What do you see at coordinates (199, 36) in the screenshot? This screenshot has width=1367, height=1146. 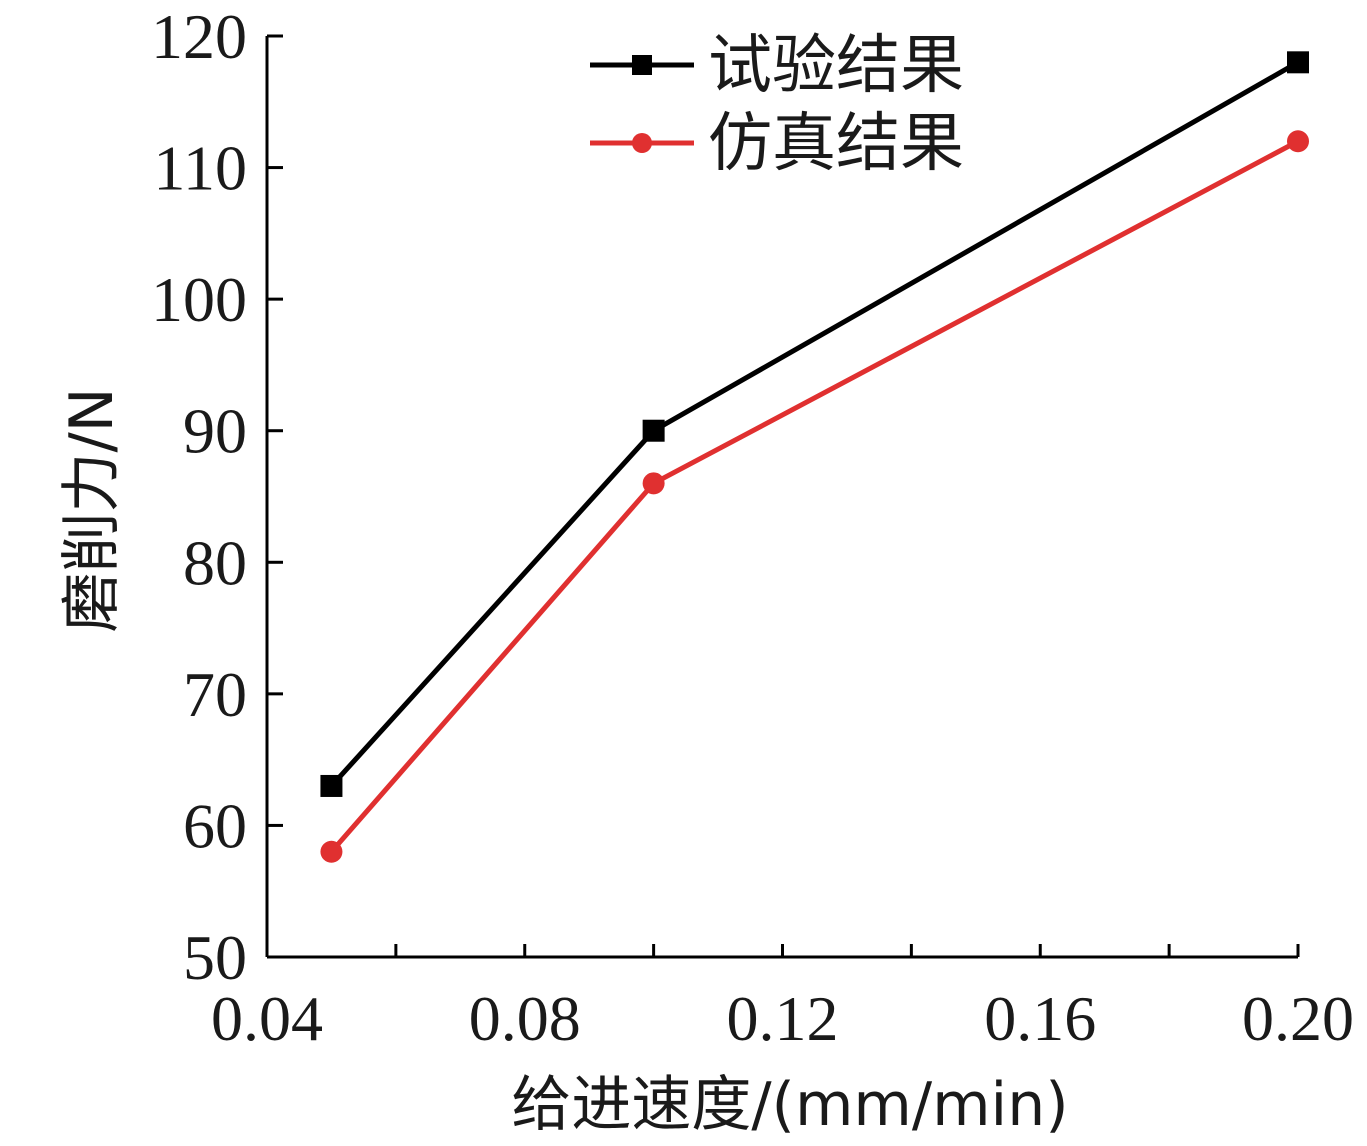 I see `y-tick-label: 120` at bounding box center [199, 36].